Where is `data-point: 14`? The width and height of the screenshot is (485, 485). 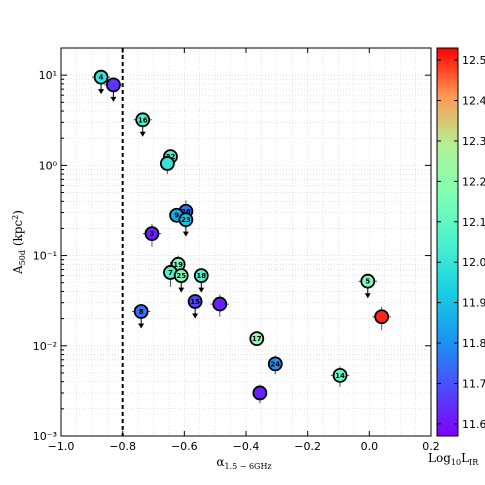
data-point: 14 is located at coordinates (340, 376).